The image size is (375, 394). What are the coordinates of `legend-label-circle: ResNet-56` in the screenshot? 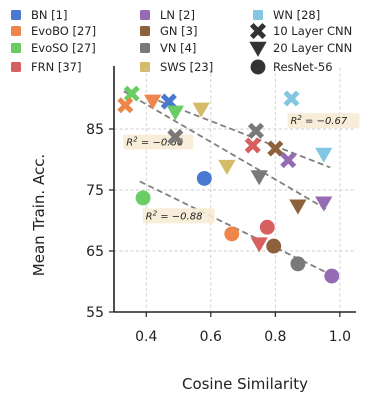 It's located at (303, 67).